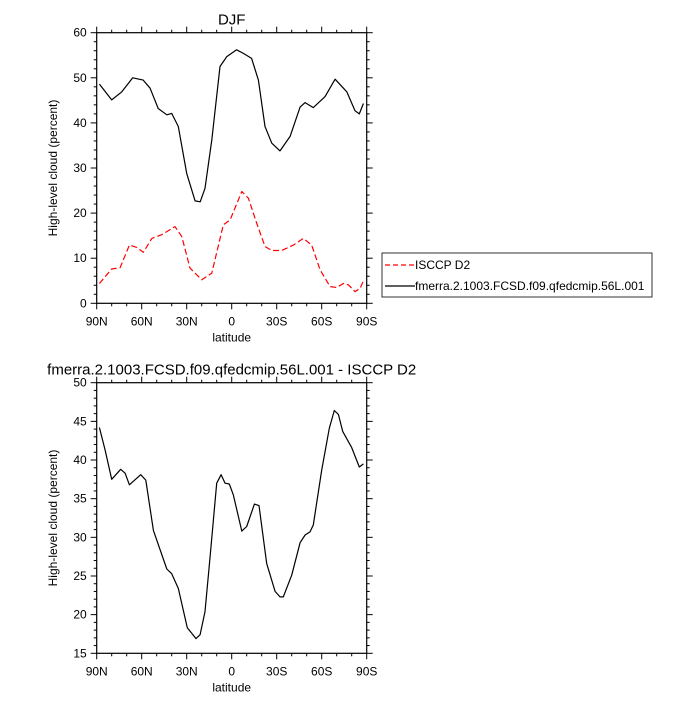 The width and height of the screenshot is (700, 705). I want to click on legend-label-isccp: ISCCP D2, so click(442, 265).